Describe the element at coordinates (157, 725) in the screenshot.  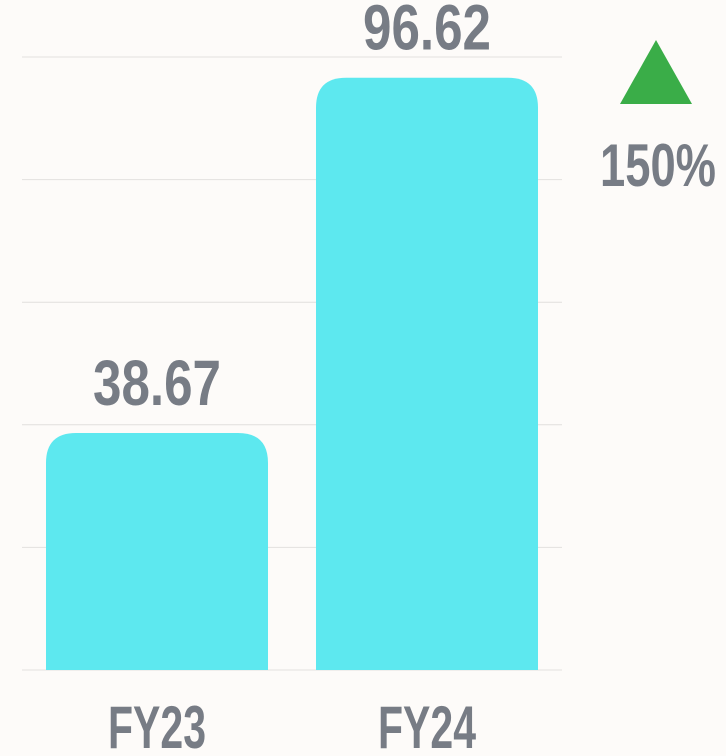
I see `x-tick-label: FY23` at that location.